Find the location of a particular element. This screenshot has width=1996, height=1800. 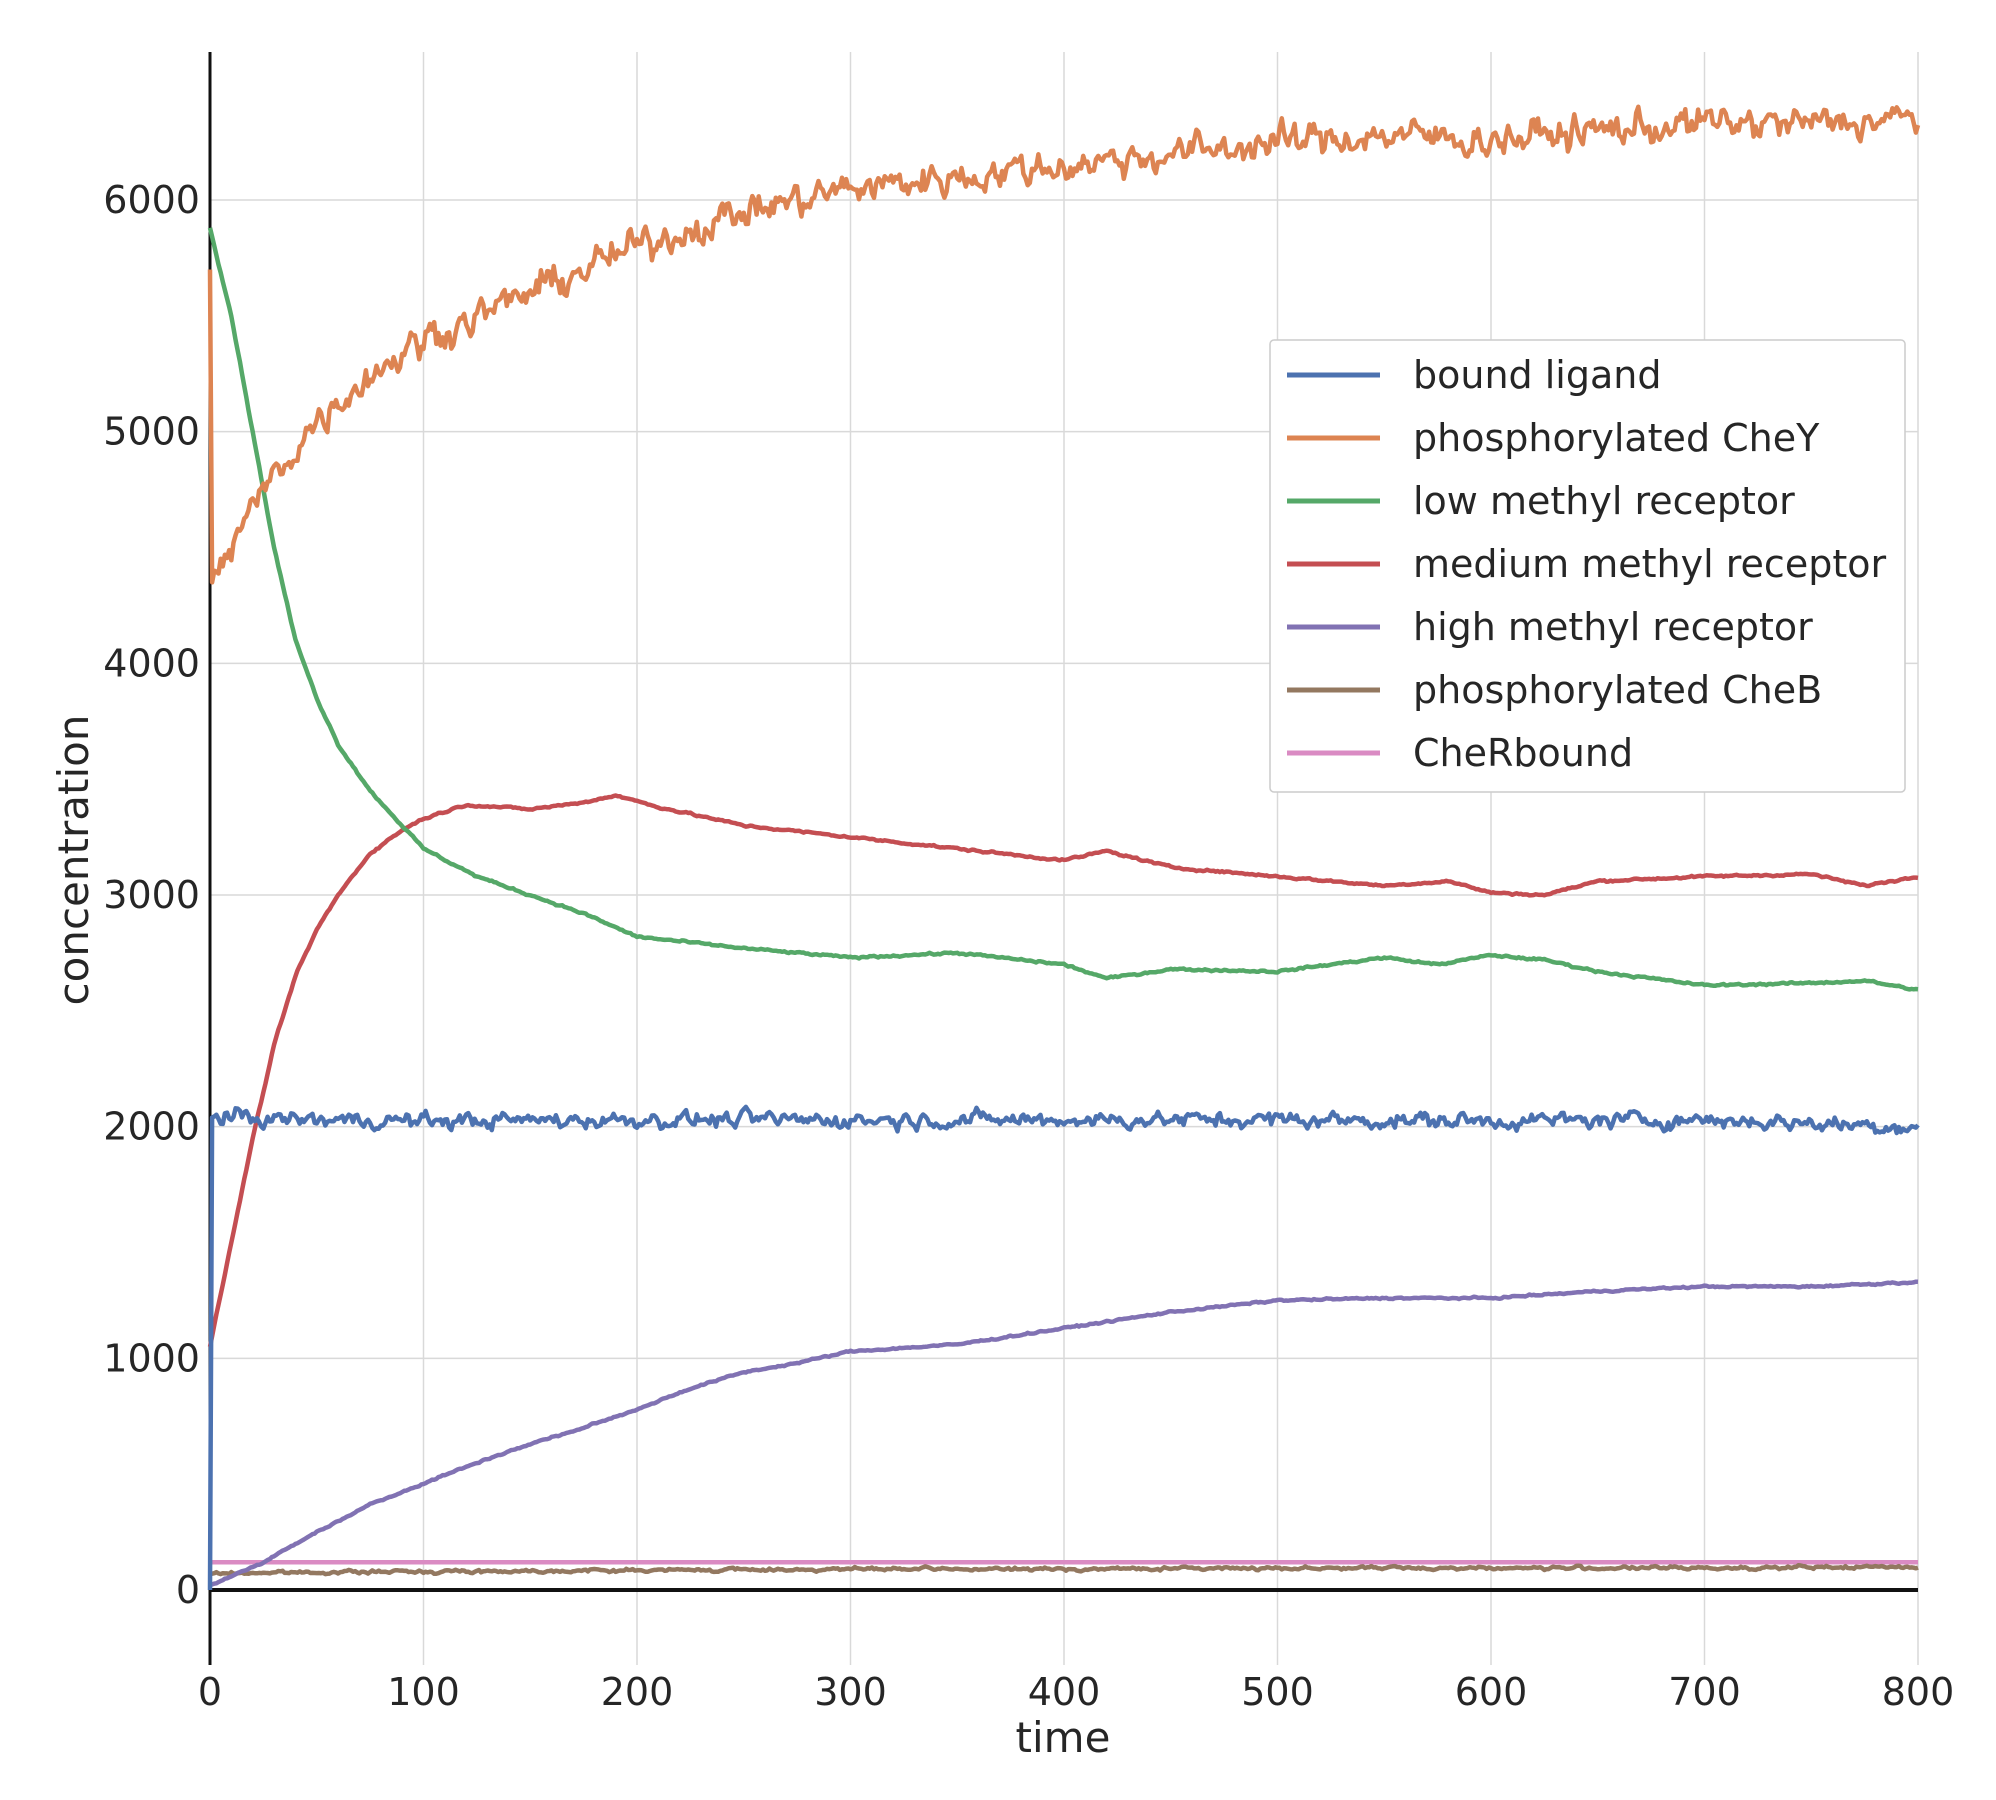

legend-entry: low methyl receptor is located at coordinates (1604, 501).